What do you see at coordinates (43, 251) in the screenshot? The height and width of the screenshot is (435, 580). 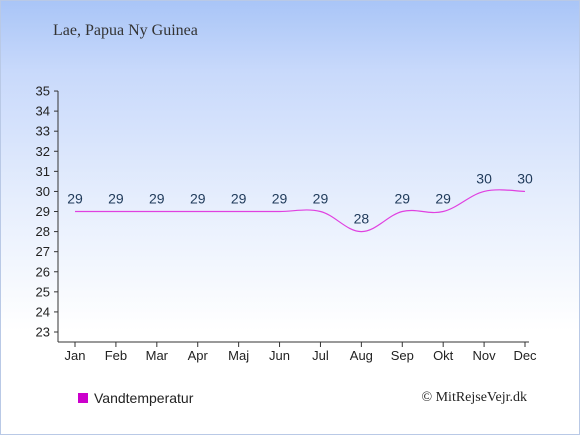 I see `y-tick-label: 27` at bounding box center [43, 251].